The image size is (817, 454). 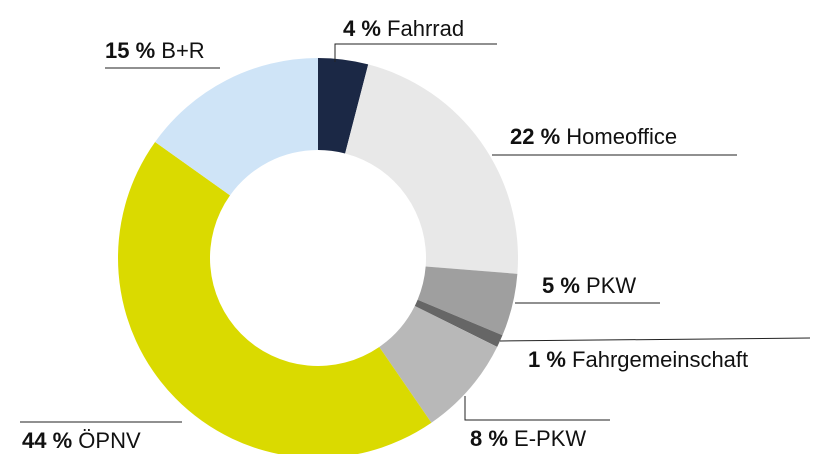 I want to click on category-label: Fahrgemeinschaft, so click(x=660, y=359).